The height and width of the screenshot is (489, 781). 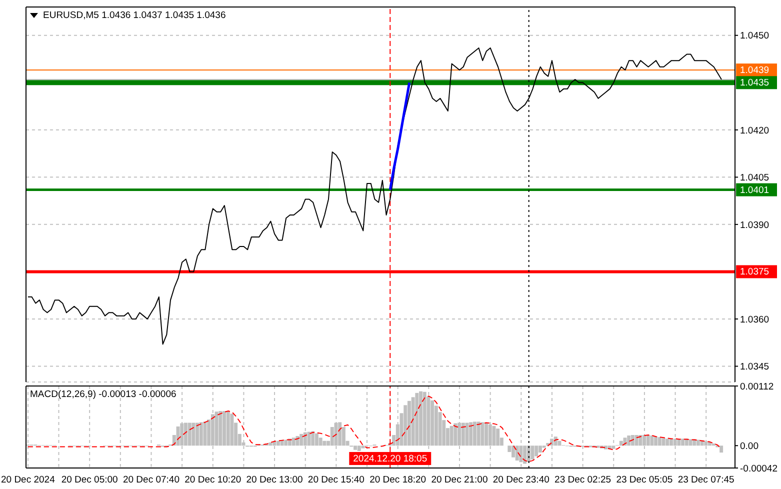 I want to click on y-tick-label: -0.00042, so click(x=759, y=468).